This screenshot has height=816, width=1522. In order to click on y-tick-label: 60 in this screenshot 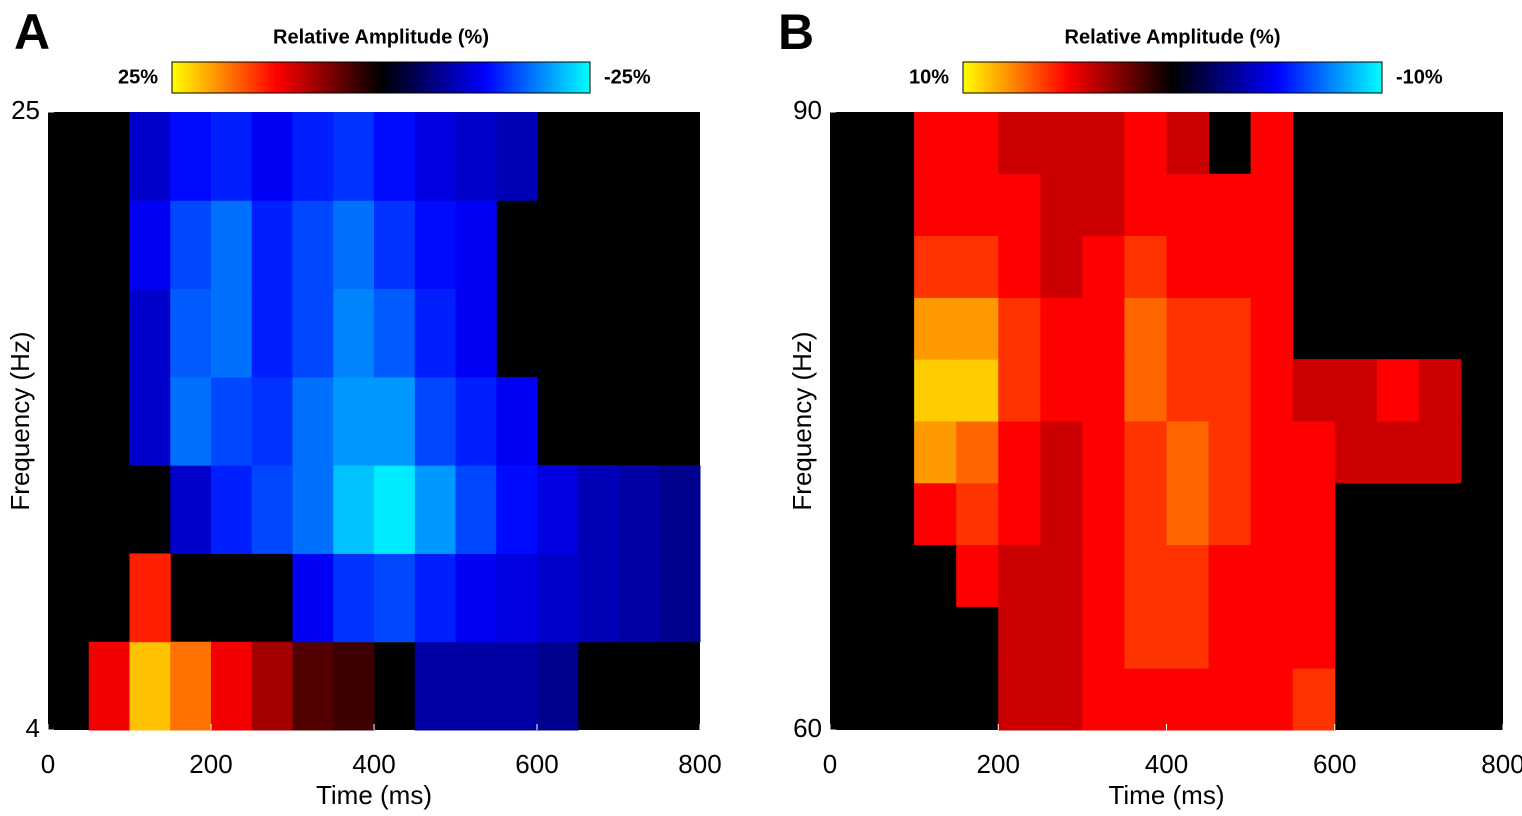, I will do `click(807, 728)`.